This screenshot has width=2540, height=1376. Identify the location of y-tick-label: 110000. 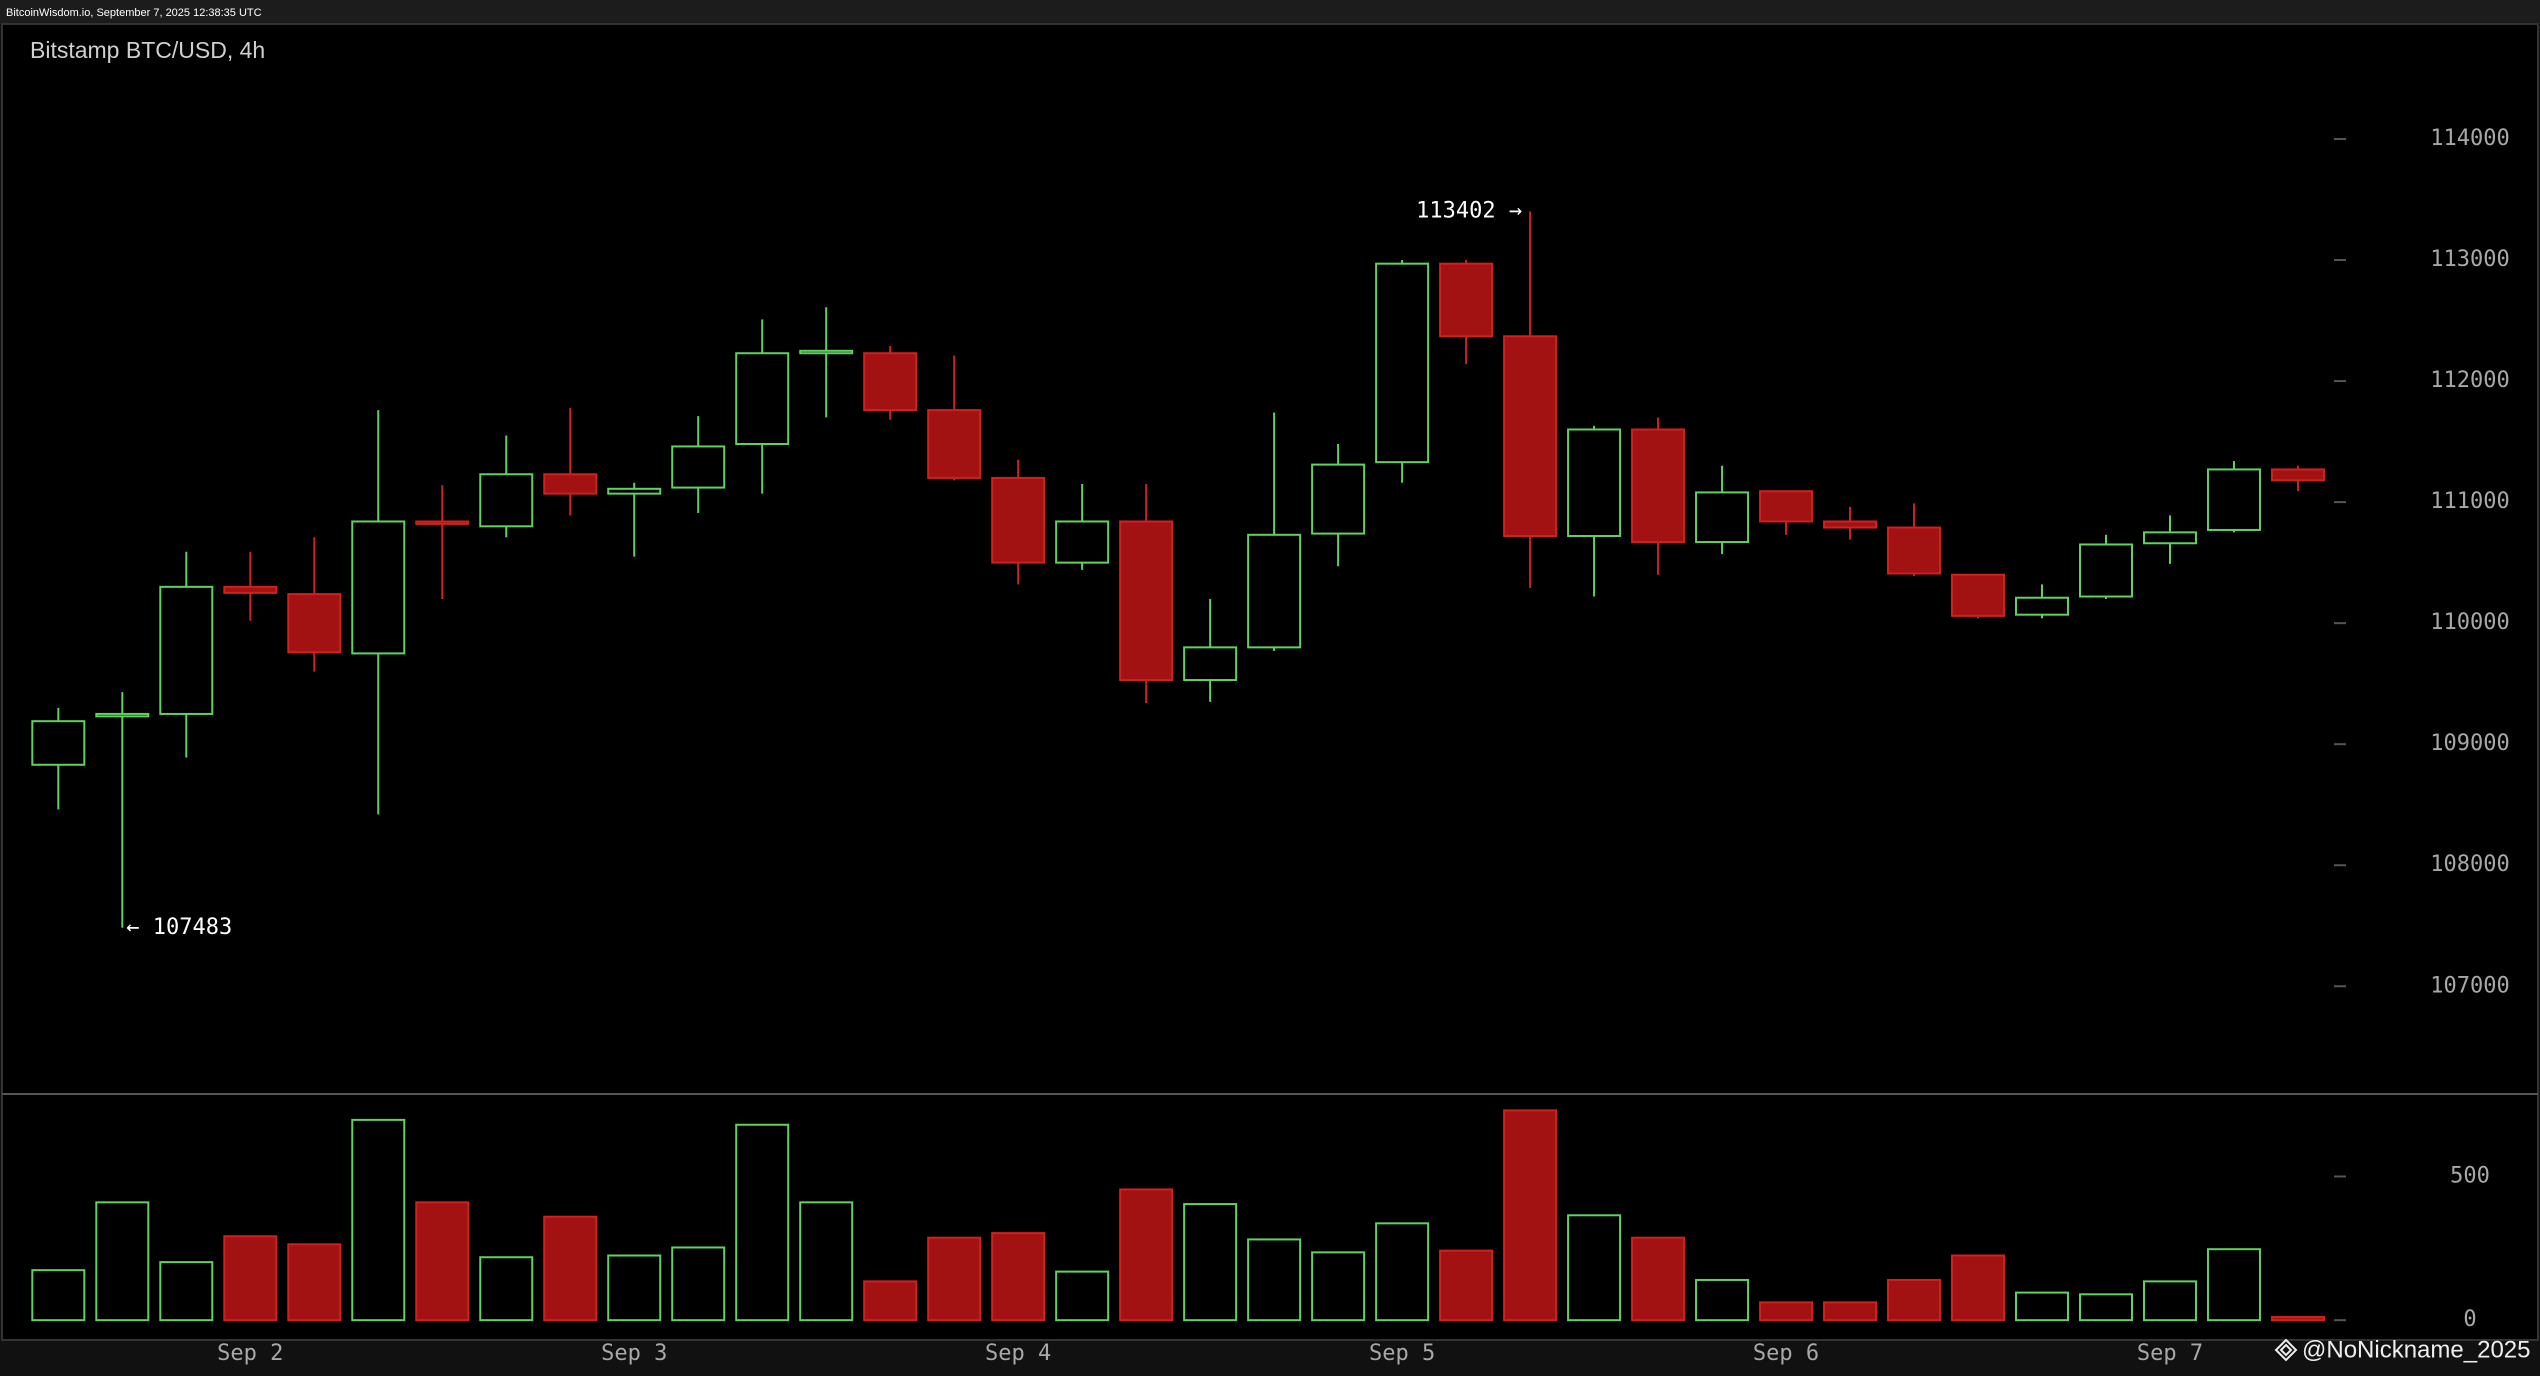
(2469, 622).